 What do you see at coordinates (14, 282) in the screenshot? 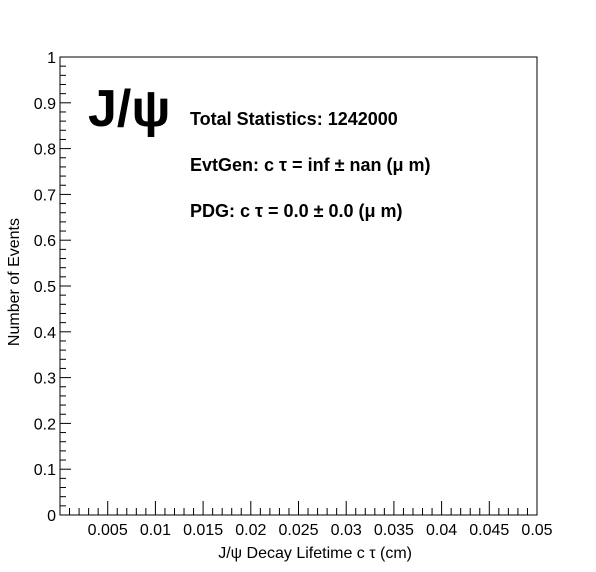
I see `y-axis-title: Number of Events` at bounding box center [14, 282].